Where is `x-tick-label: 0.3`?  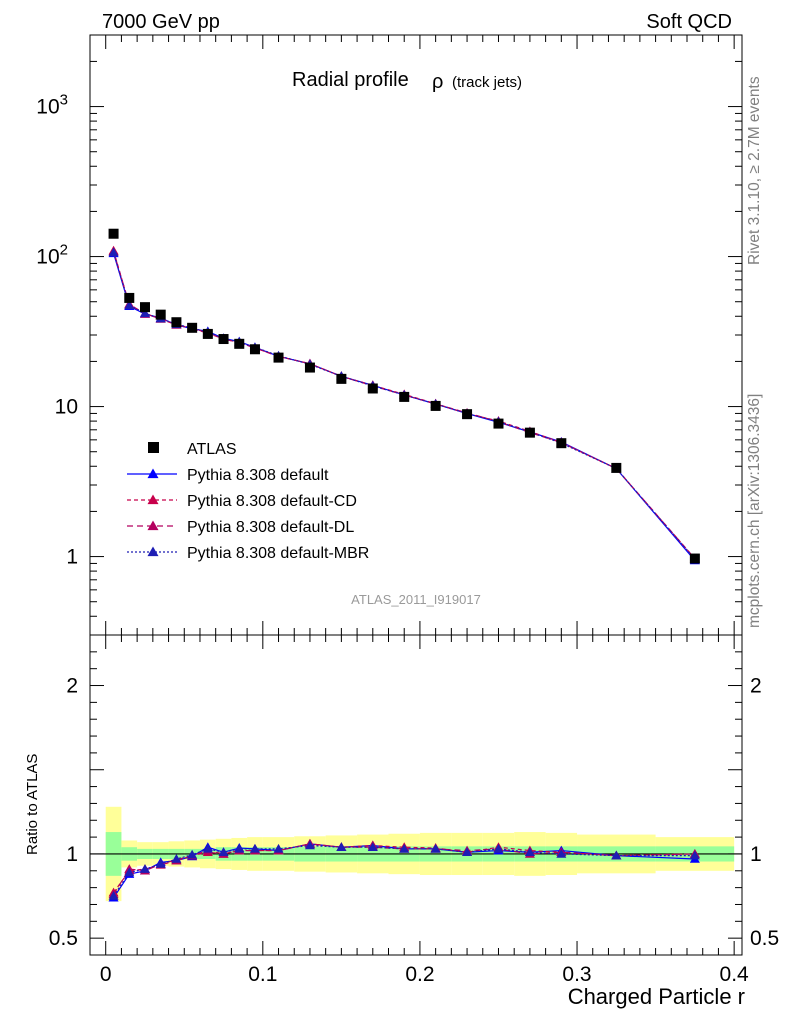 x-tick-label: 0.3 is located at coordinates (576, 974).